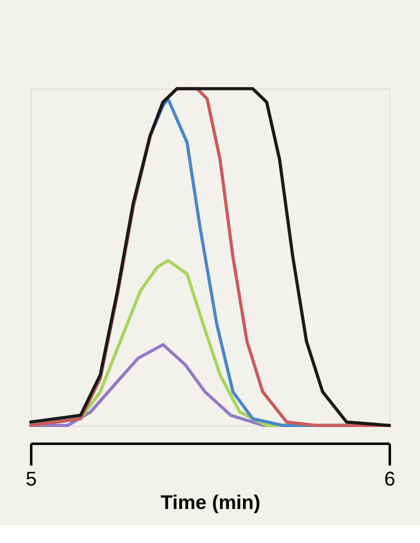 This screenshot has height=543, width=420. I want to click on x-axis-title: Time (min), so click(210, 503).